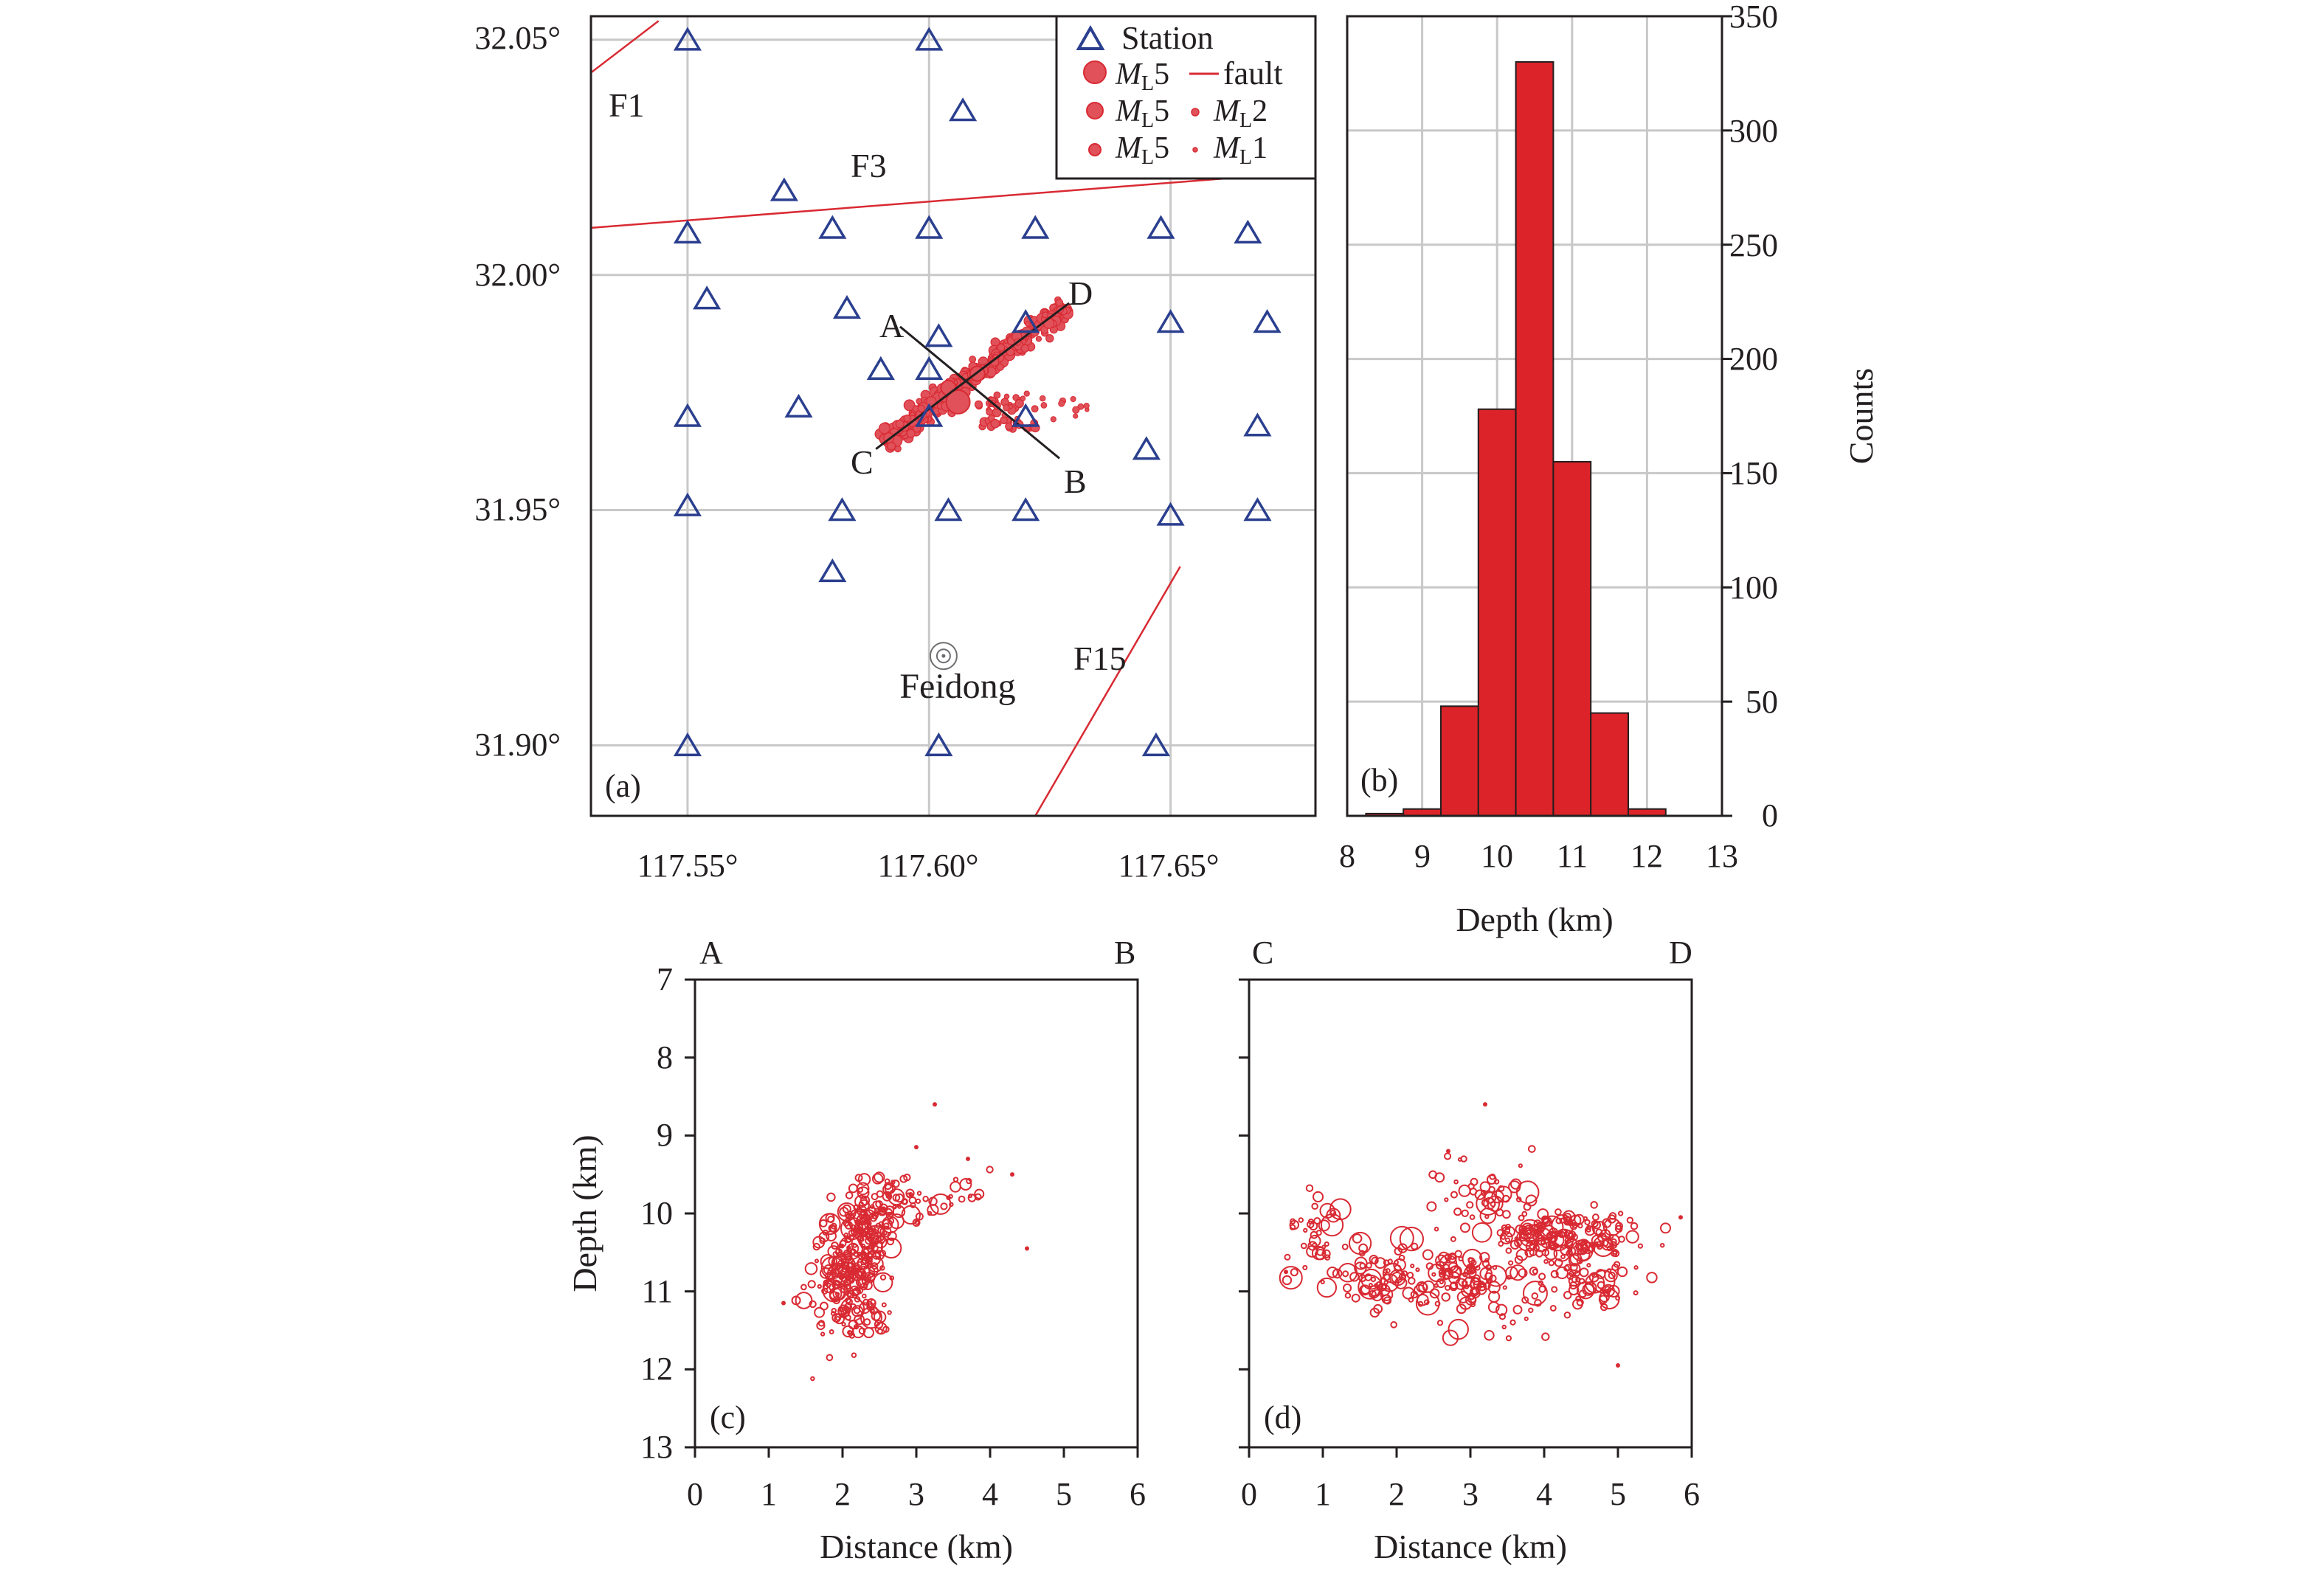 The width and height of the screenshot is (2324, 1569). I want to click on x-tick-label: 5, so click(1618, 1494).